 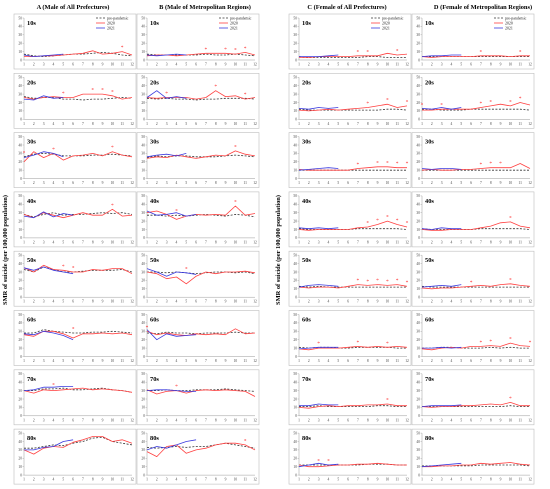 What do you see at coordinates (393, 18) in the screenshot?
I see `legend-label: pre-pandemic` at bounding box center [393, 18].